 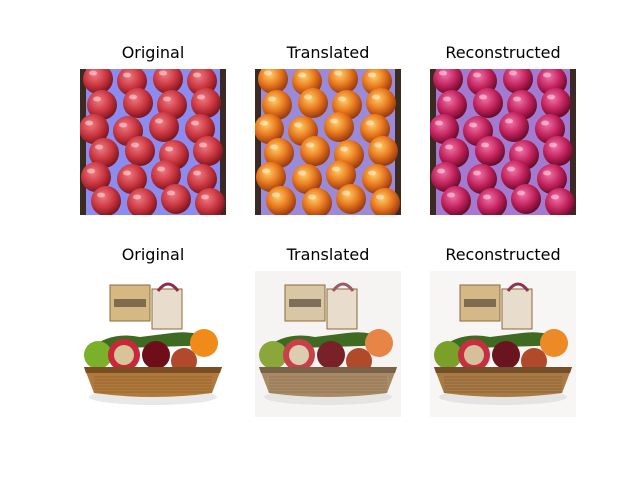 I want to click on row2-original-image, so click(x=153, y=344).